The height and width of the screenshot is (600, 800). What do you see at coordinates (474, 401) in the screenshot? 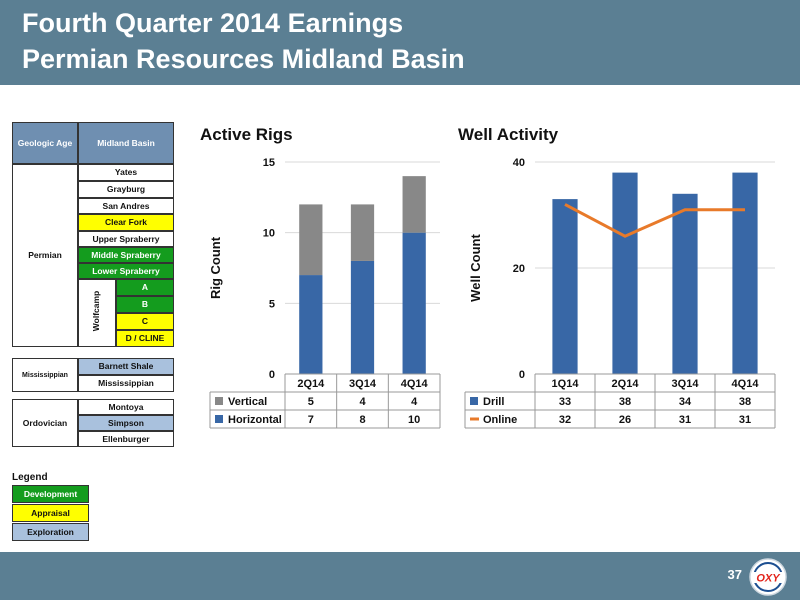
I see `legend-key-drill` at bounding box center [474, 401].